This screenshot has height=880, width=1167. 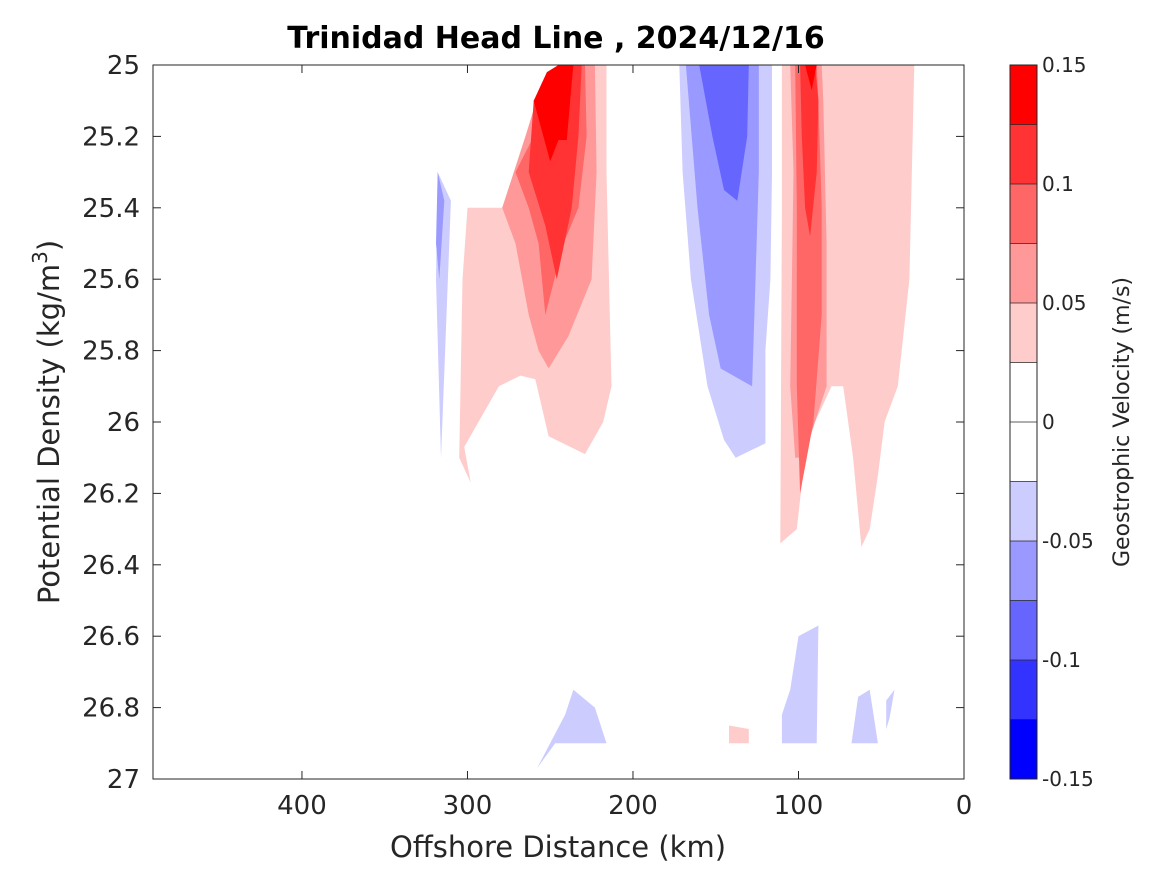 I want to click on x-tick-label: 400, so click(x=302, y=806).